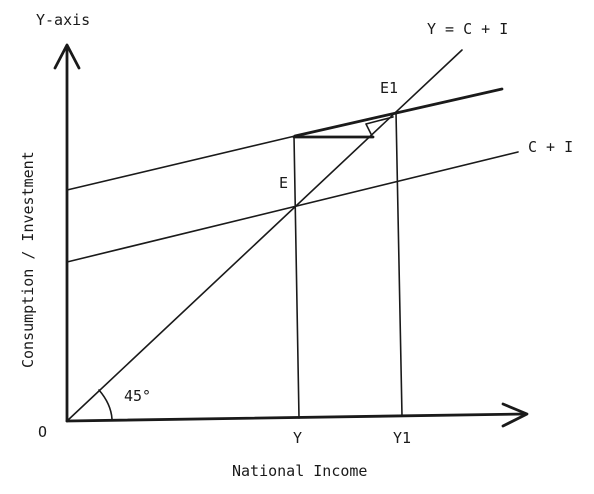 This screenshot has width=594, height=494. I want to click on angle-label: 45°, so click(137, 396).